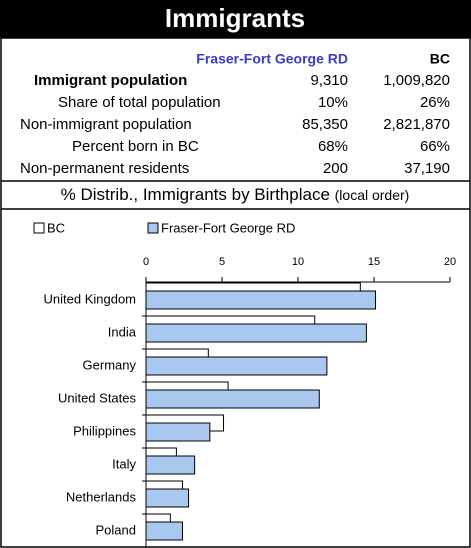  What do you see at coordinates (333, 102) in the screenshot?
I see `cell: 10%` at bounding box center [333, 102].